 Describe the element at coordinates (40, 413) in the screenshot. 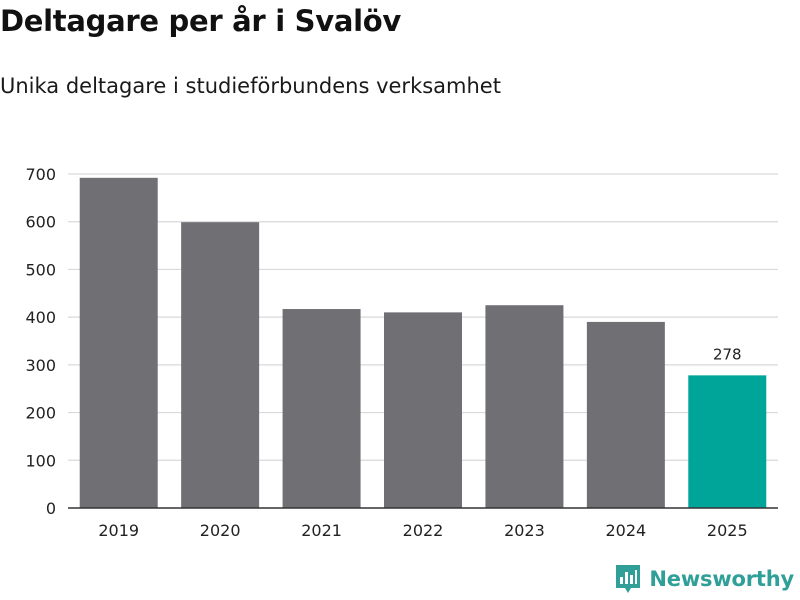

I see `y-tick-label: 200` at that location.